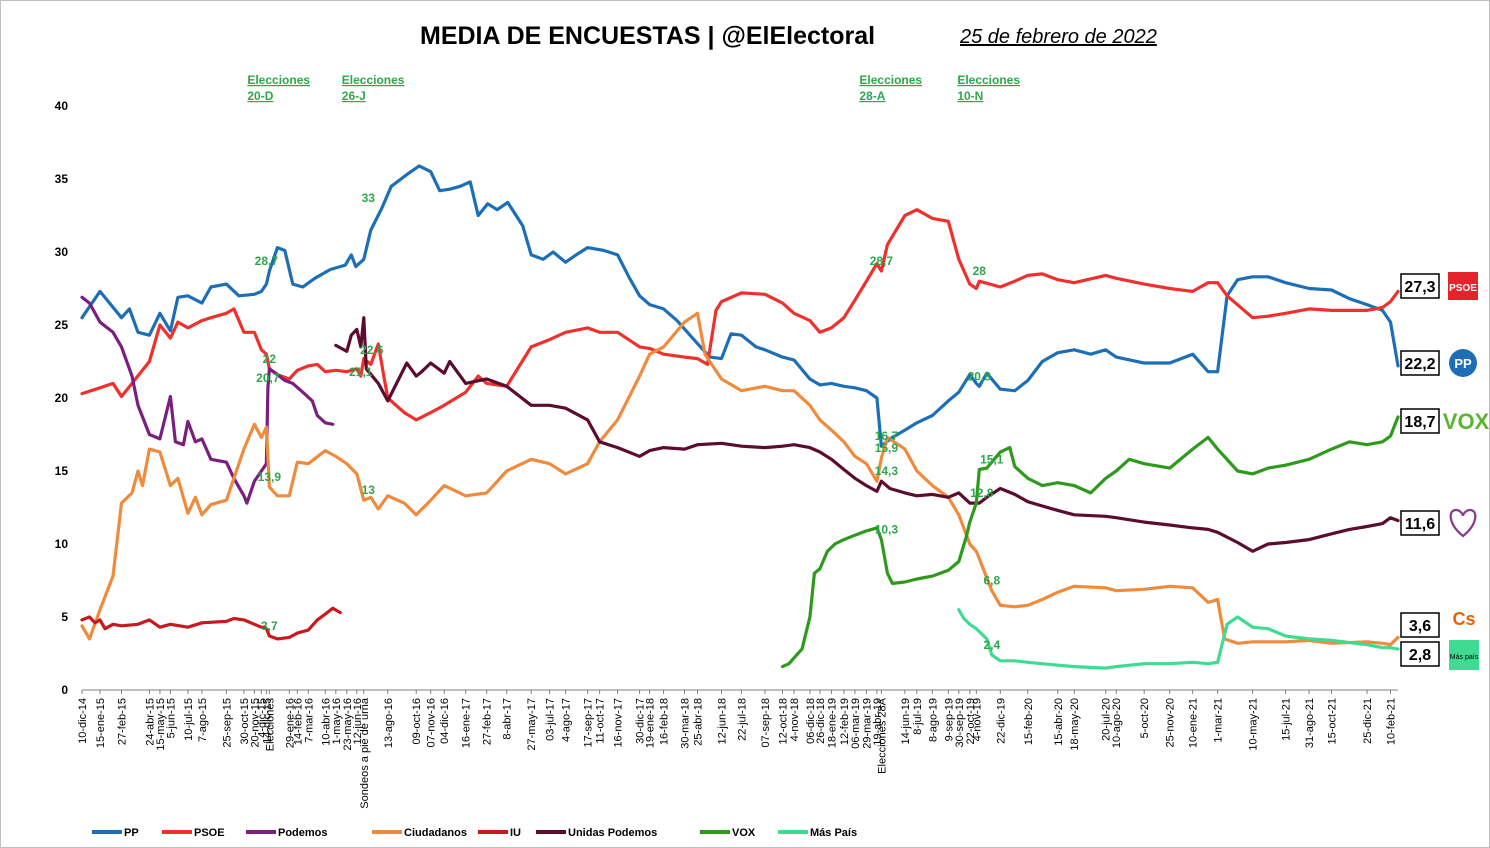  What do you see at coordinates (303, 833) in the screenshot?
I see `legend-label: Podemos` at bounding box center [303, 833].